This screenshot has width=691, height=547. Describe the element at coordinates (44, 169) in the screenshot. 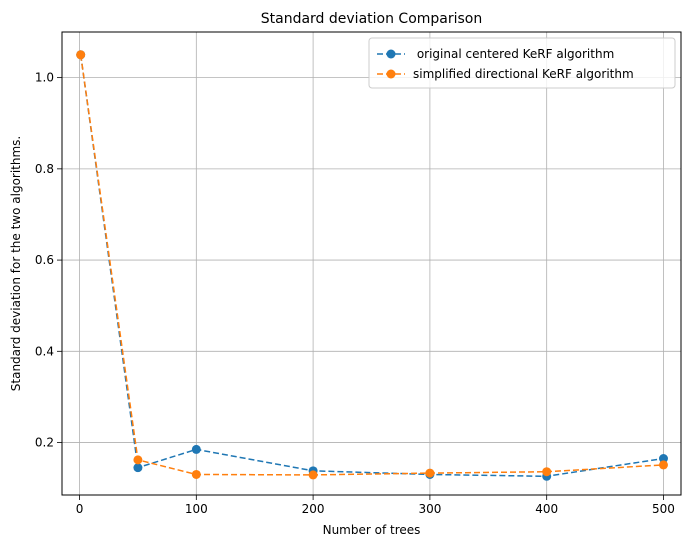

I see `y-tick-label: 0.8` at that location.